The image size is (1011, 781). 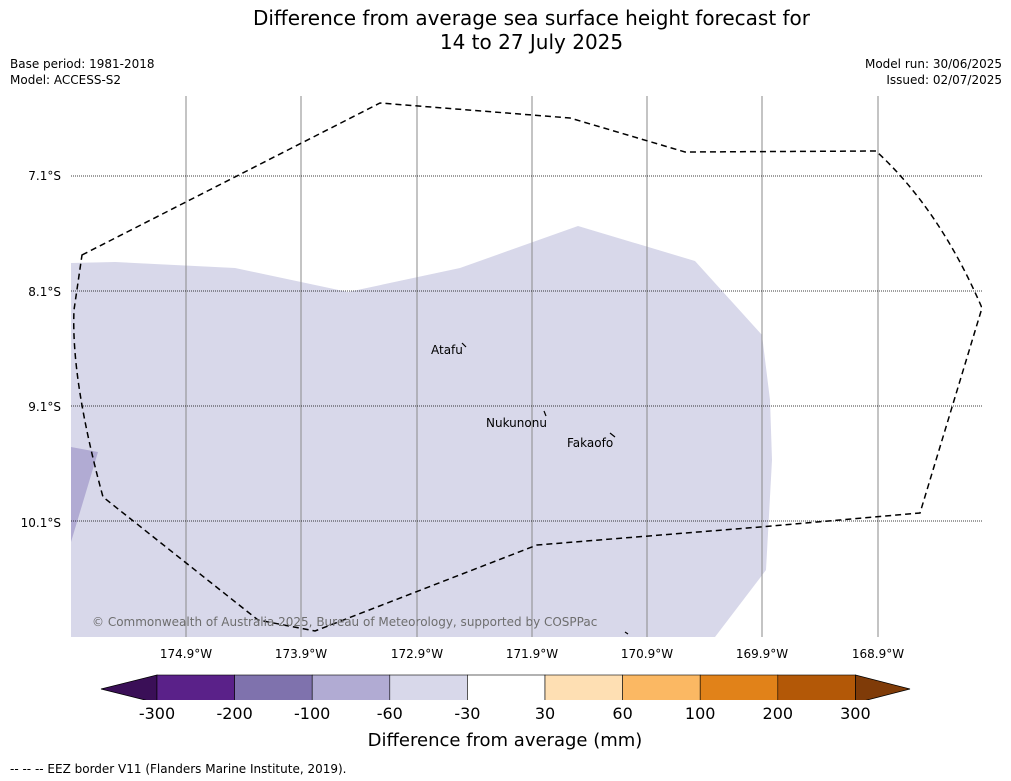 What do you see at coordinates (312, 713) in the screenshot?
I see `colorbar-tick-label: -100` at bounding box center [312, 713].